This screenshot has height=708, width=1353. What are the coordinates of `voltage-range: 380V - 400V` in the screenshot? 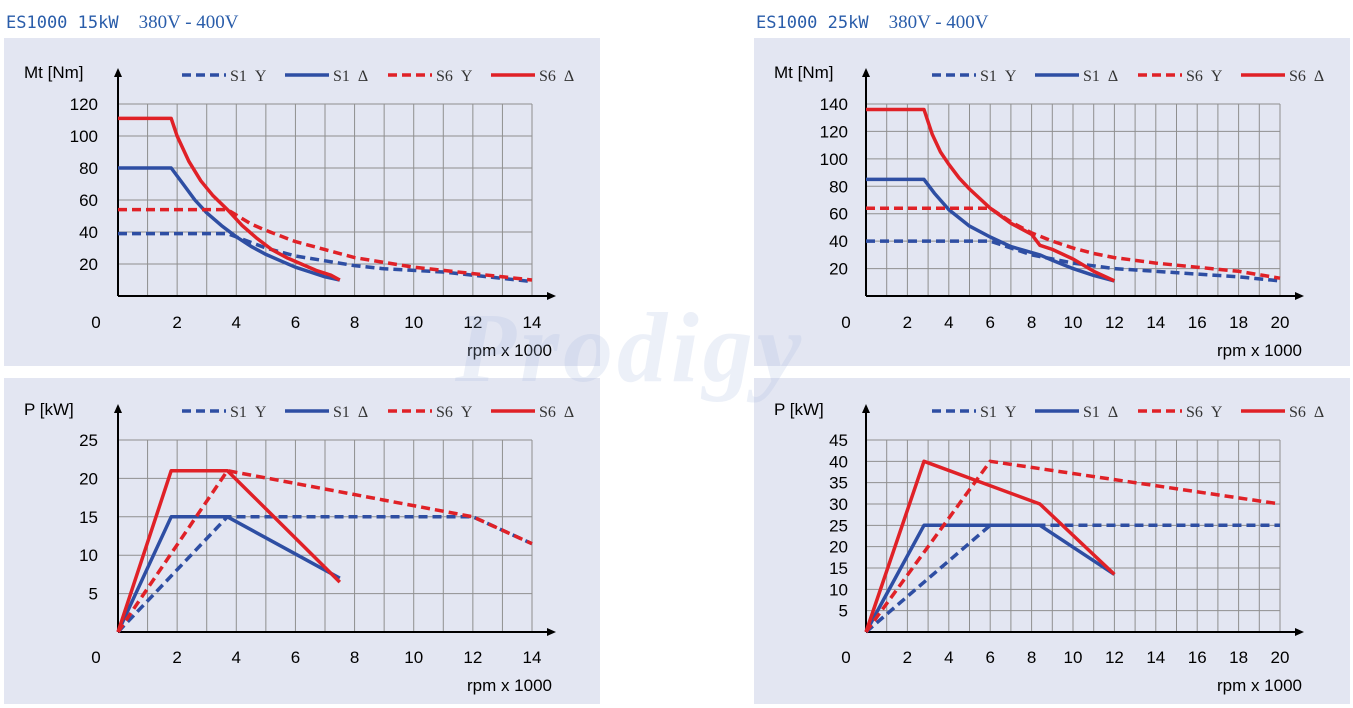 It's located at (188, 22).